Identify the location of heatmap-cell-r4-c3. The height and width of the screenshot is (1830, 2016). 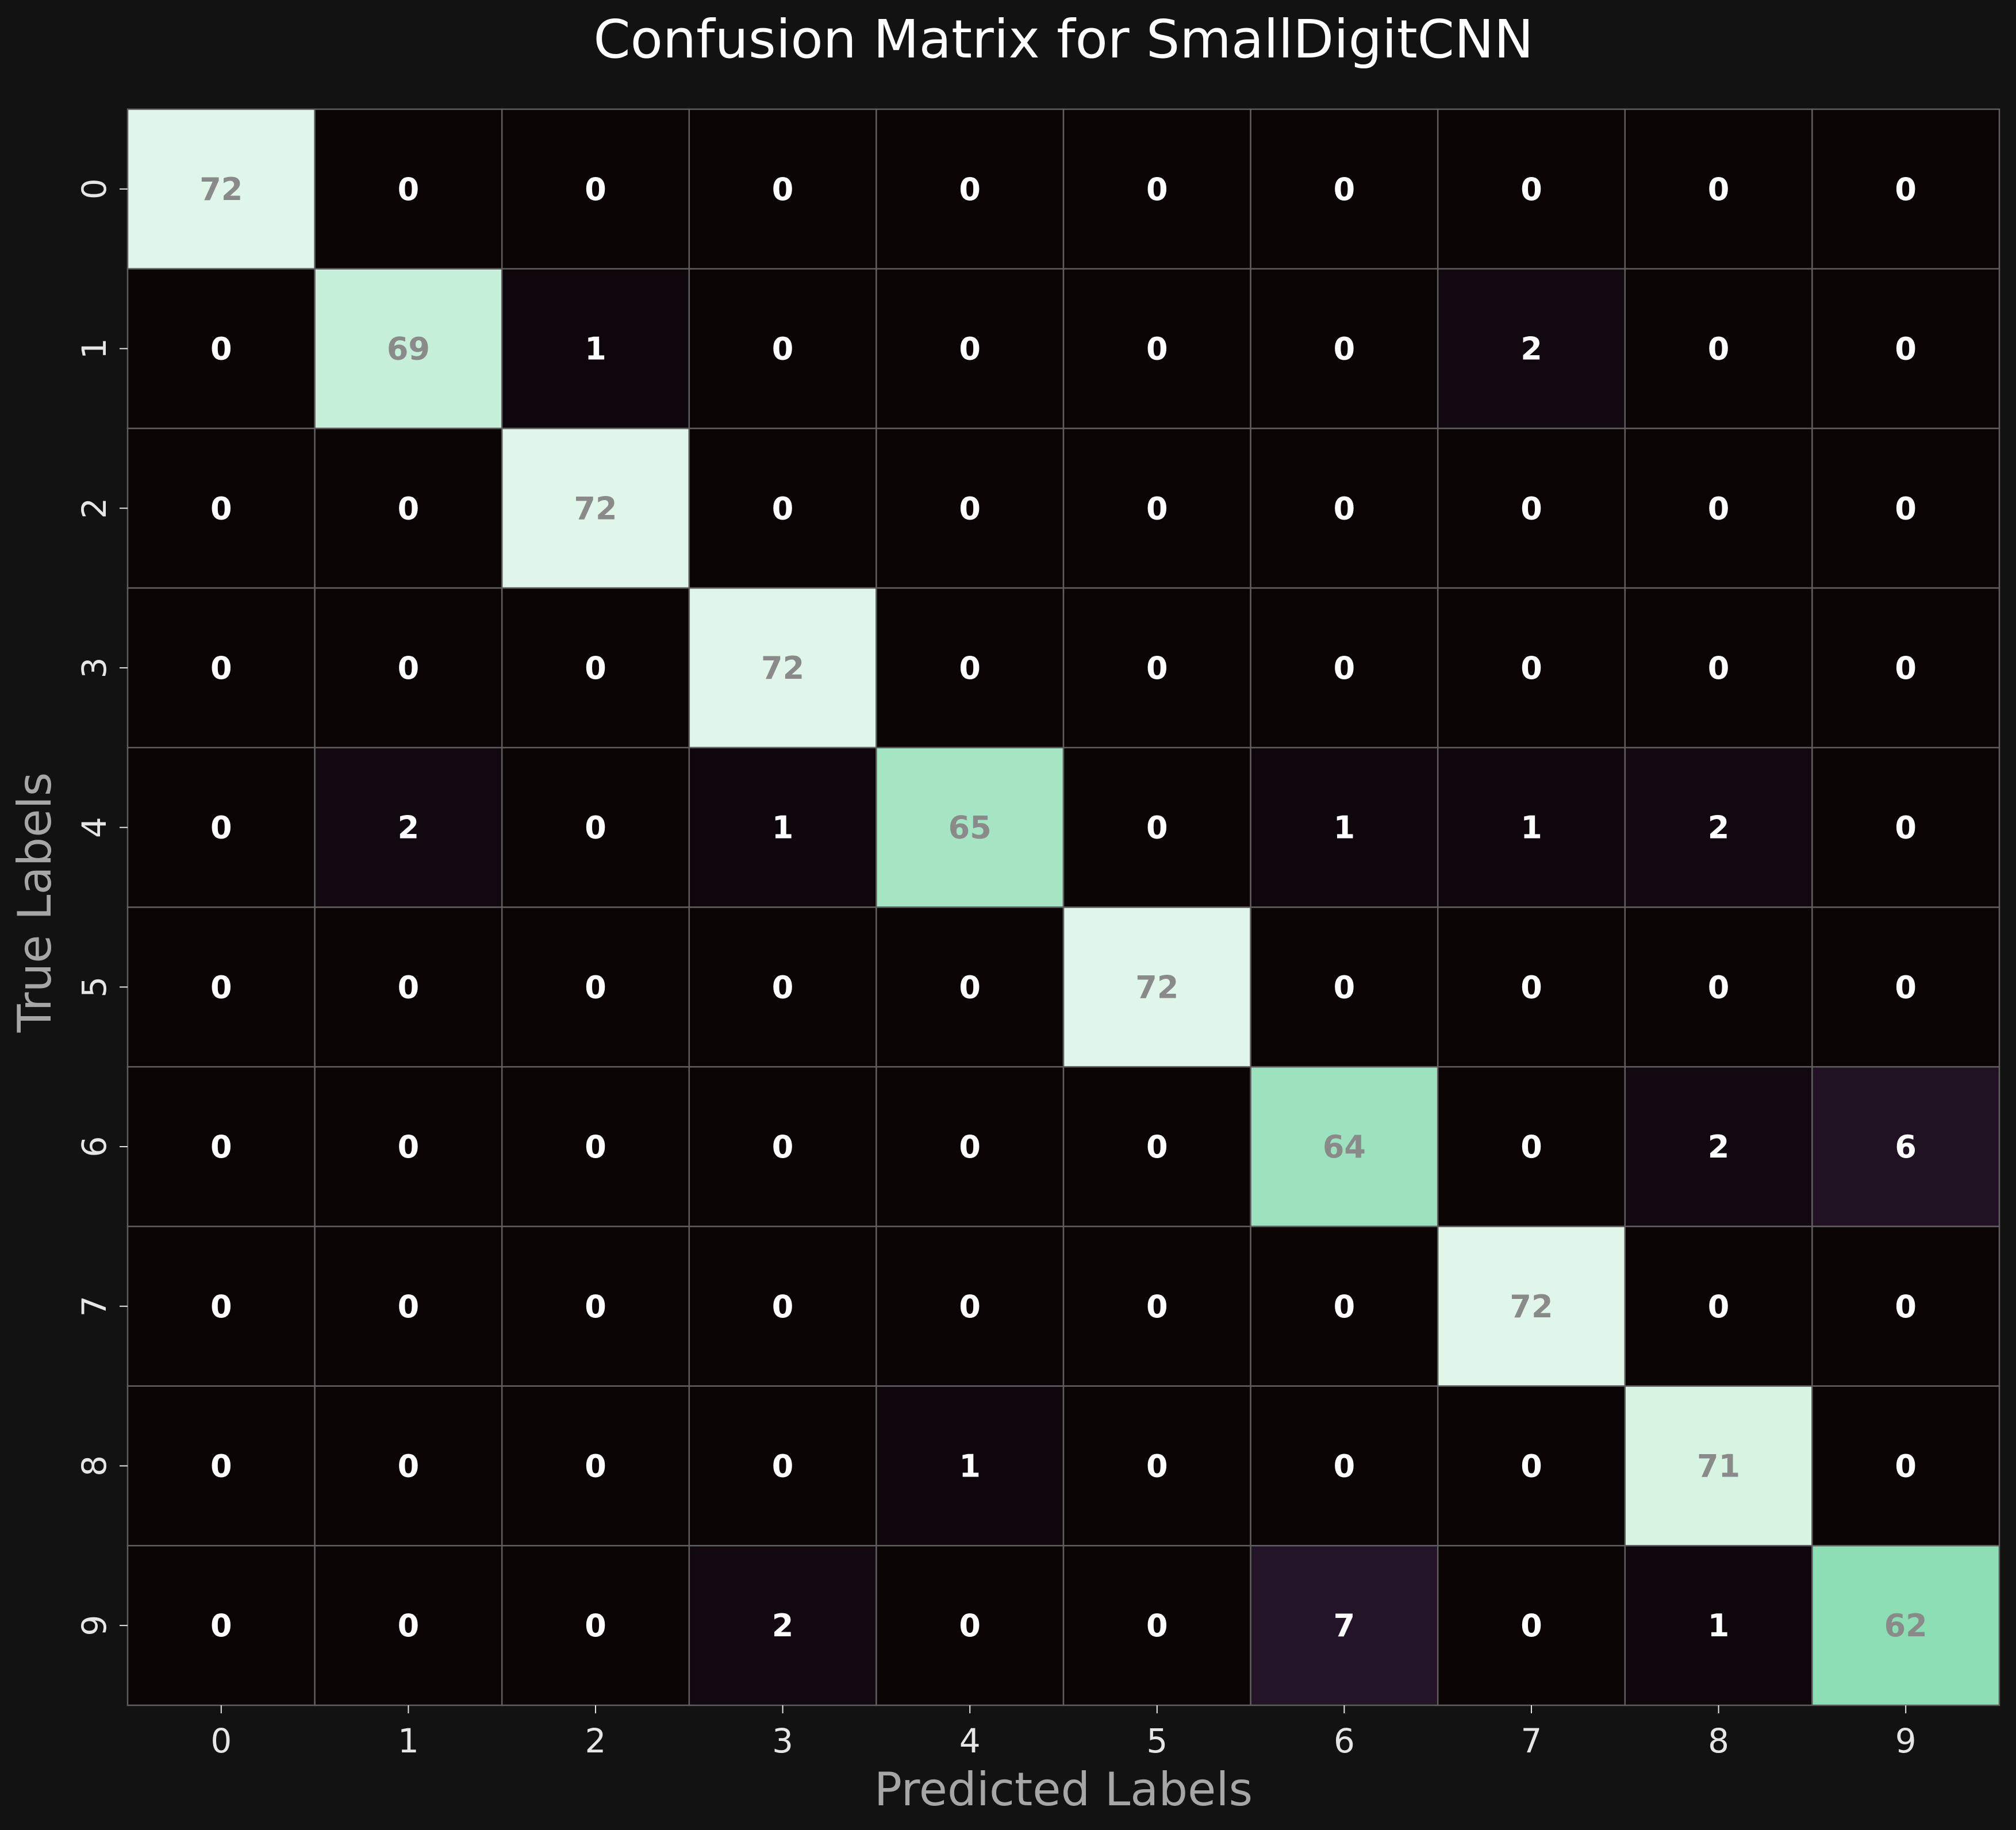
(782, 827).